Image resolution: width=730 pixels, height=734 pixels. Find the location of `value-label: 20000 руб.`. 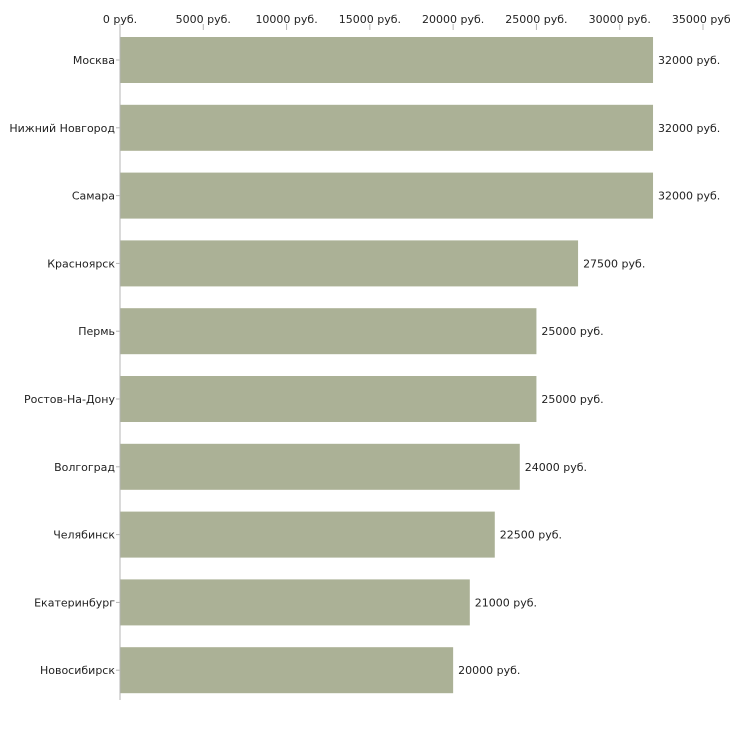

value-label: 20000 руб. is located at coordinates (489, 670).